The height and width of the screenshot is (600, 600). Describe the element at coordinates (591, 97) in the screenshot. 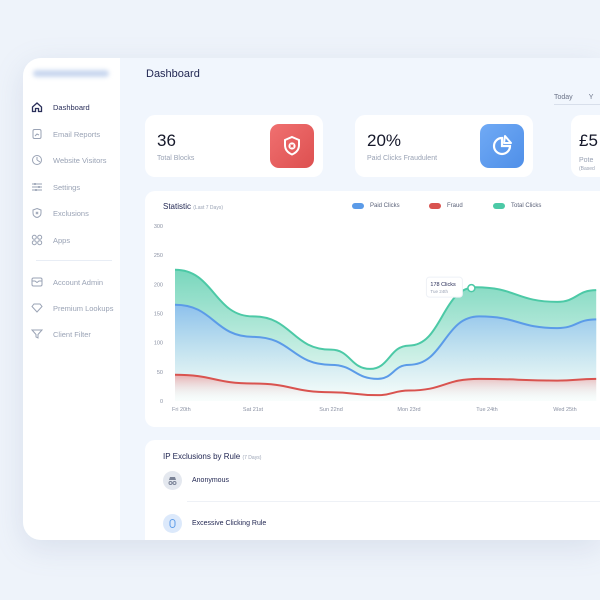

I see `tab-yesterday: Y` at that location.